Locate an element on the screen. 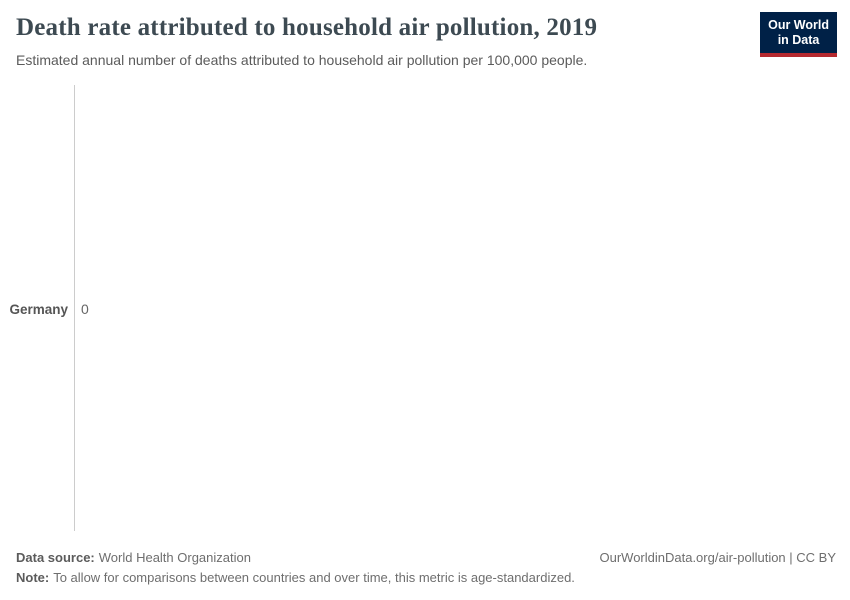 The height and width of the screenshot is (600, 850). value-label-germany: 0 is located at coordinates (85, 309).